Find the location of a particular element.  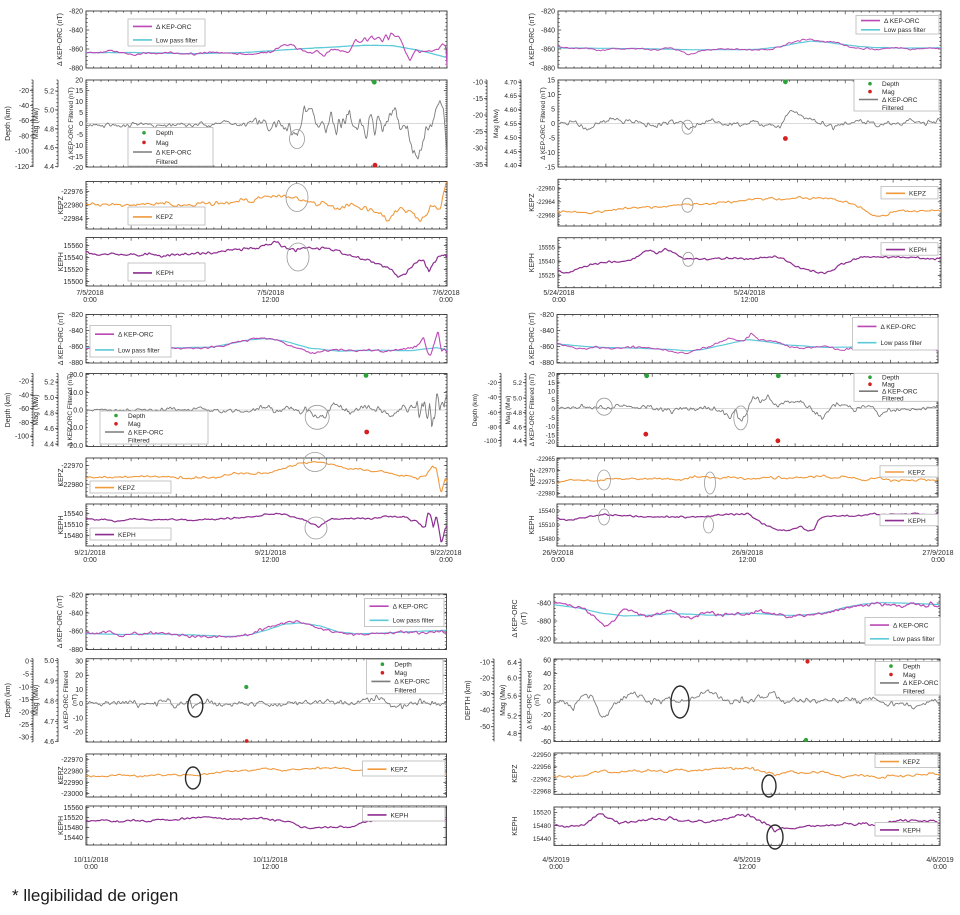

svg-text: Δ KEP-ORC Filtered (nT) is located at coordinates (71, 123).